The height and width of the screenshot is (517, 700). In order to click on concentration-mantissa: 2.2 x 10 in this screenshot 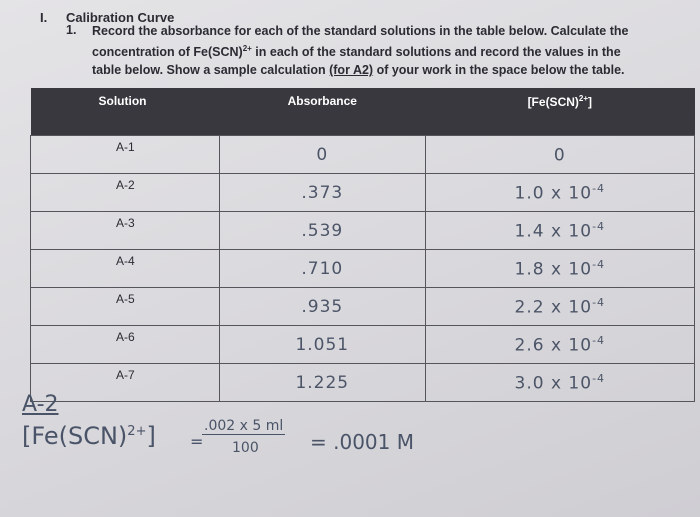, I will do `click(553, 307)`.